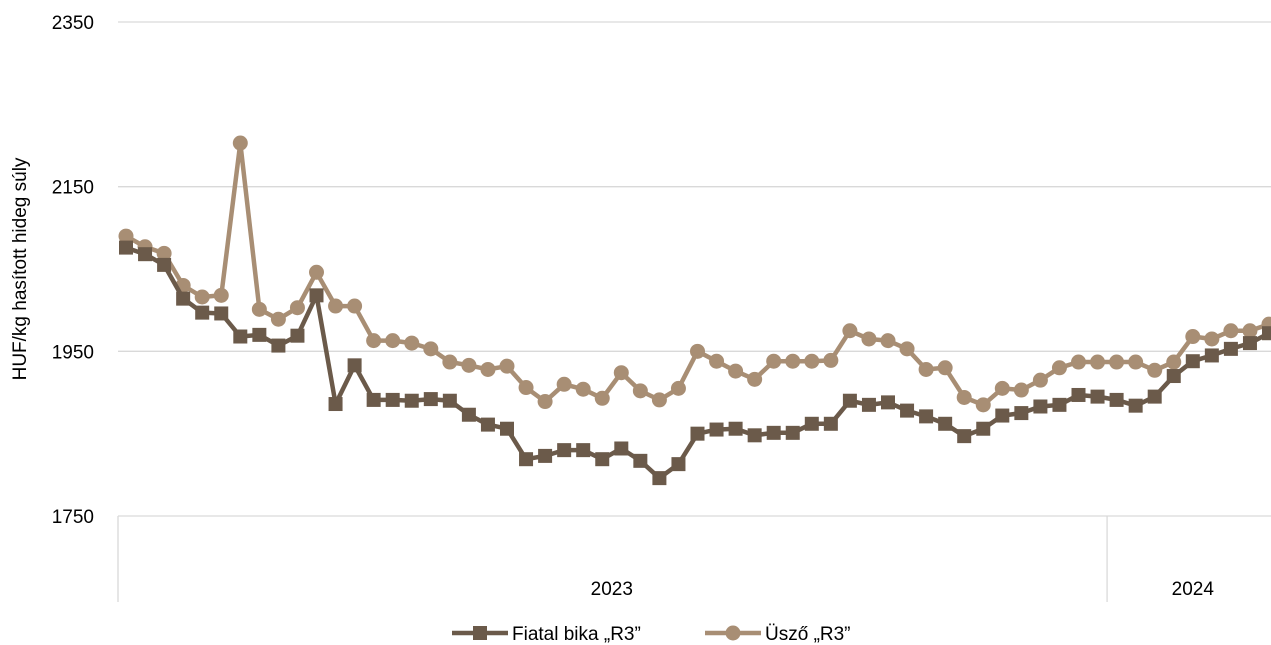 The image size is (1271, 645). I want to click on y-tick-label-2350: 2350, so click(73, 23).